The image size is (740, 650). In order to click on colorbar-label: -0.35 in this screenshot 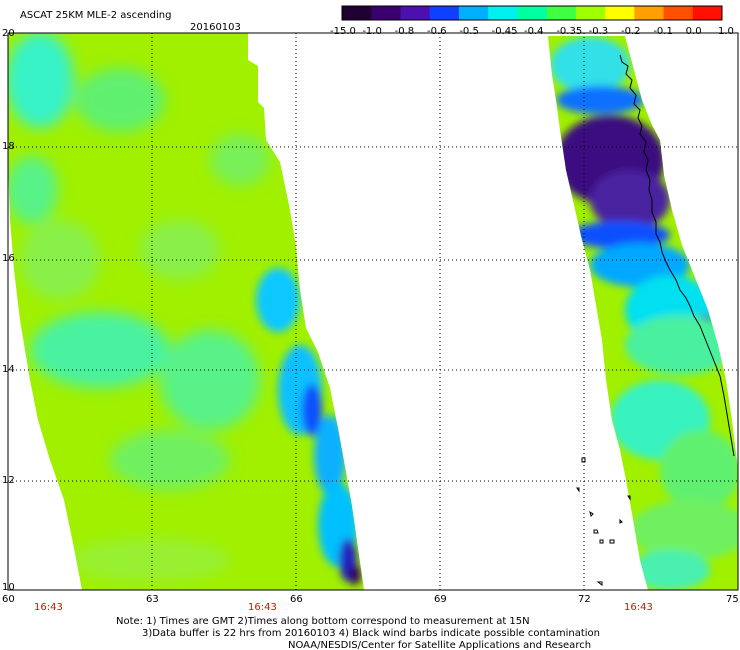, I will do `click(569, 31)`.